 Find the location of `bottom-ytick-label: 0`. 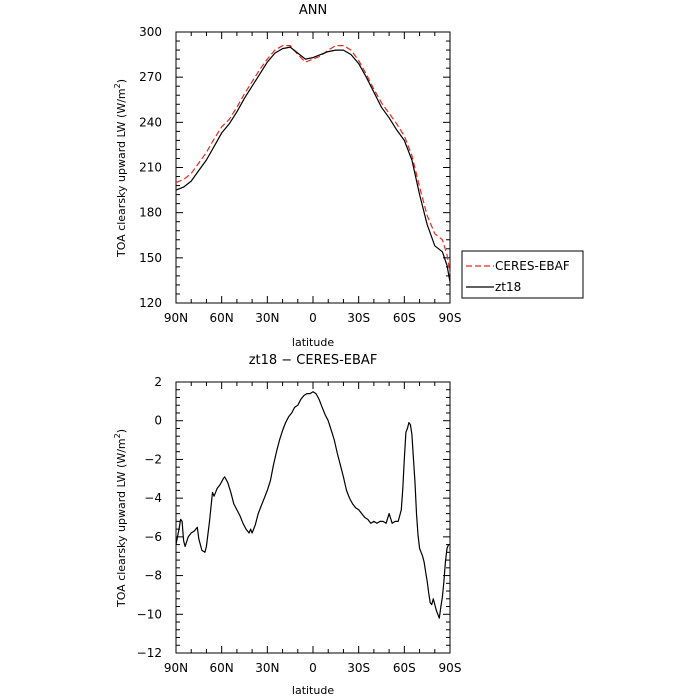

bottom-ytick-label: 0 is located at coordinates (158, 421).